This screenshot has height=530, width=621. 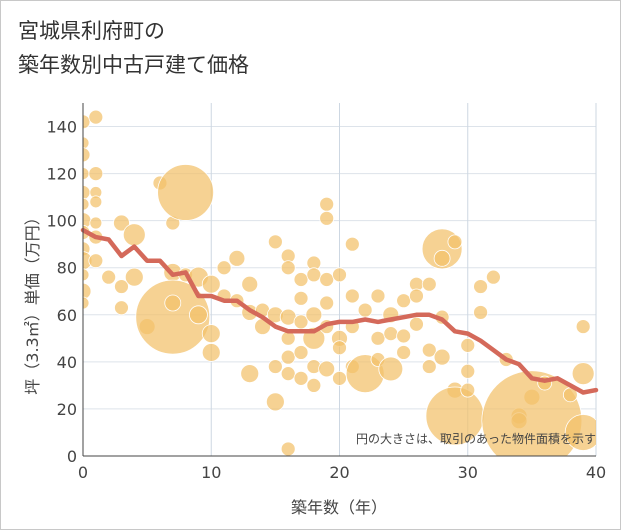 What do you see at coordinates (61, 221) in the screenshot?
I see `y-tick-label: 100` at bounding box center [61, 221].